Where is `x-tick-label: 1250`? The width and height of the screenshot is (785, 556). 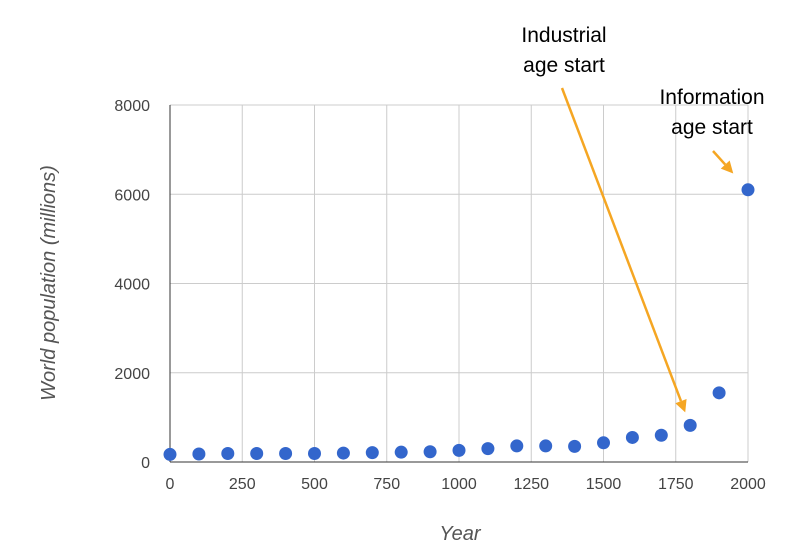 x-tick-label: 1250 is located at coordinates (531, 484).